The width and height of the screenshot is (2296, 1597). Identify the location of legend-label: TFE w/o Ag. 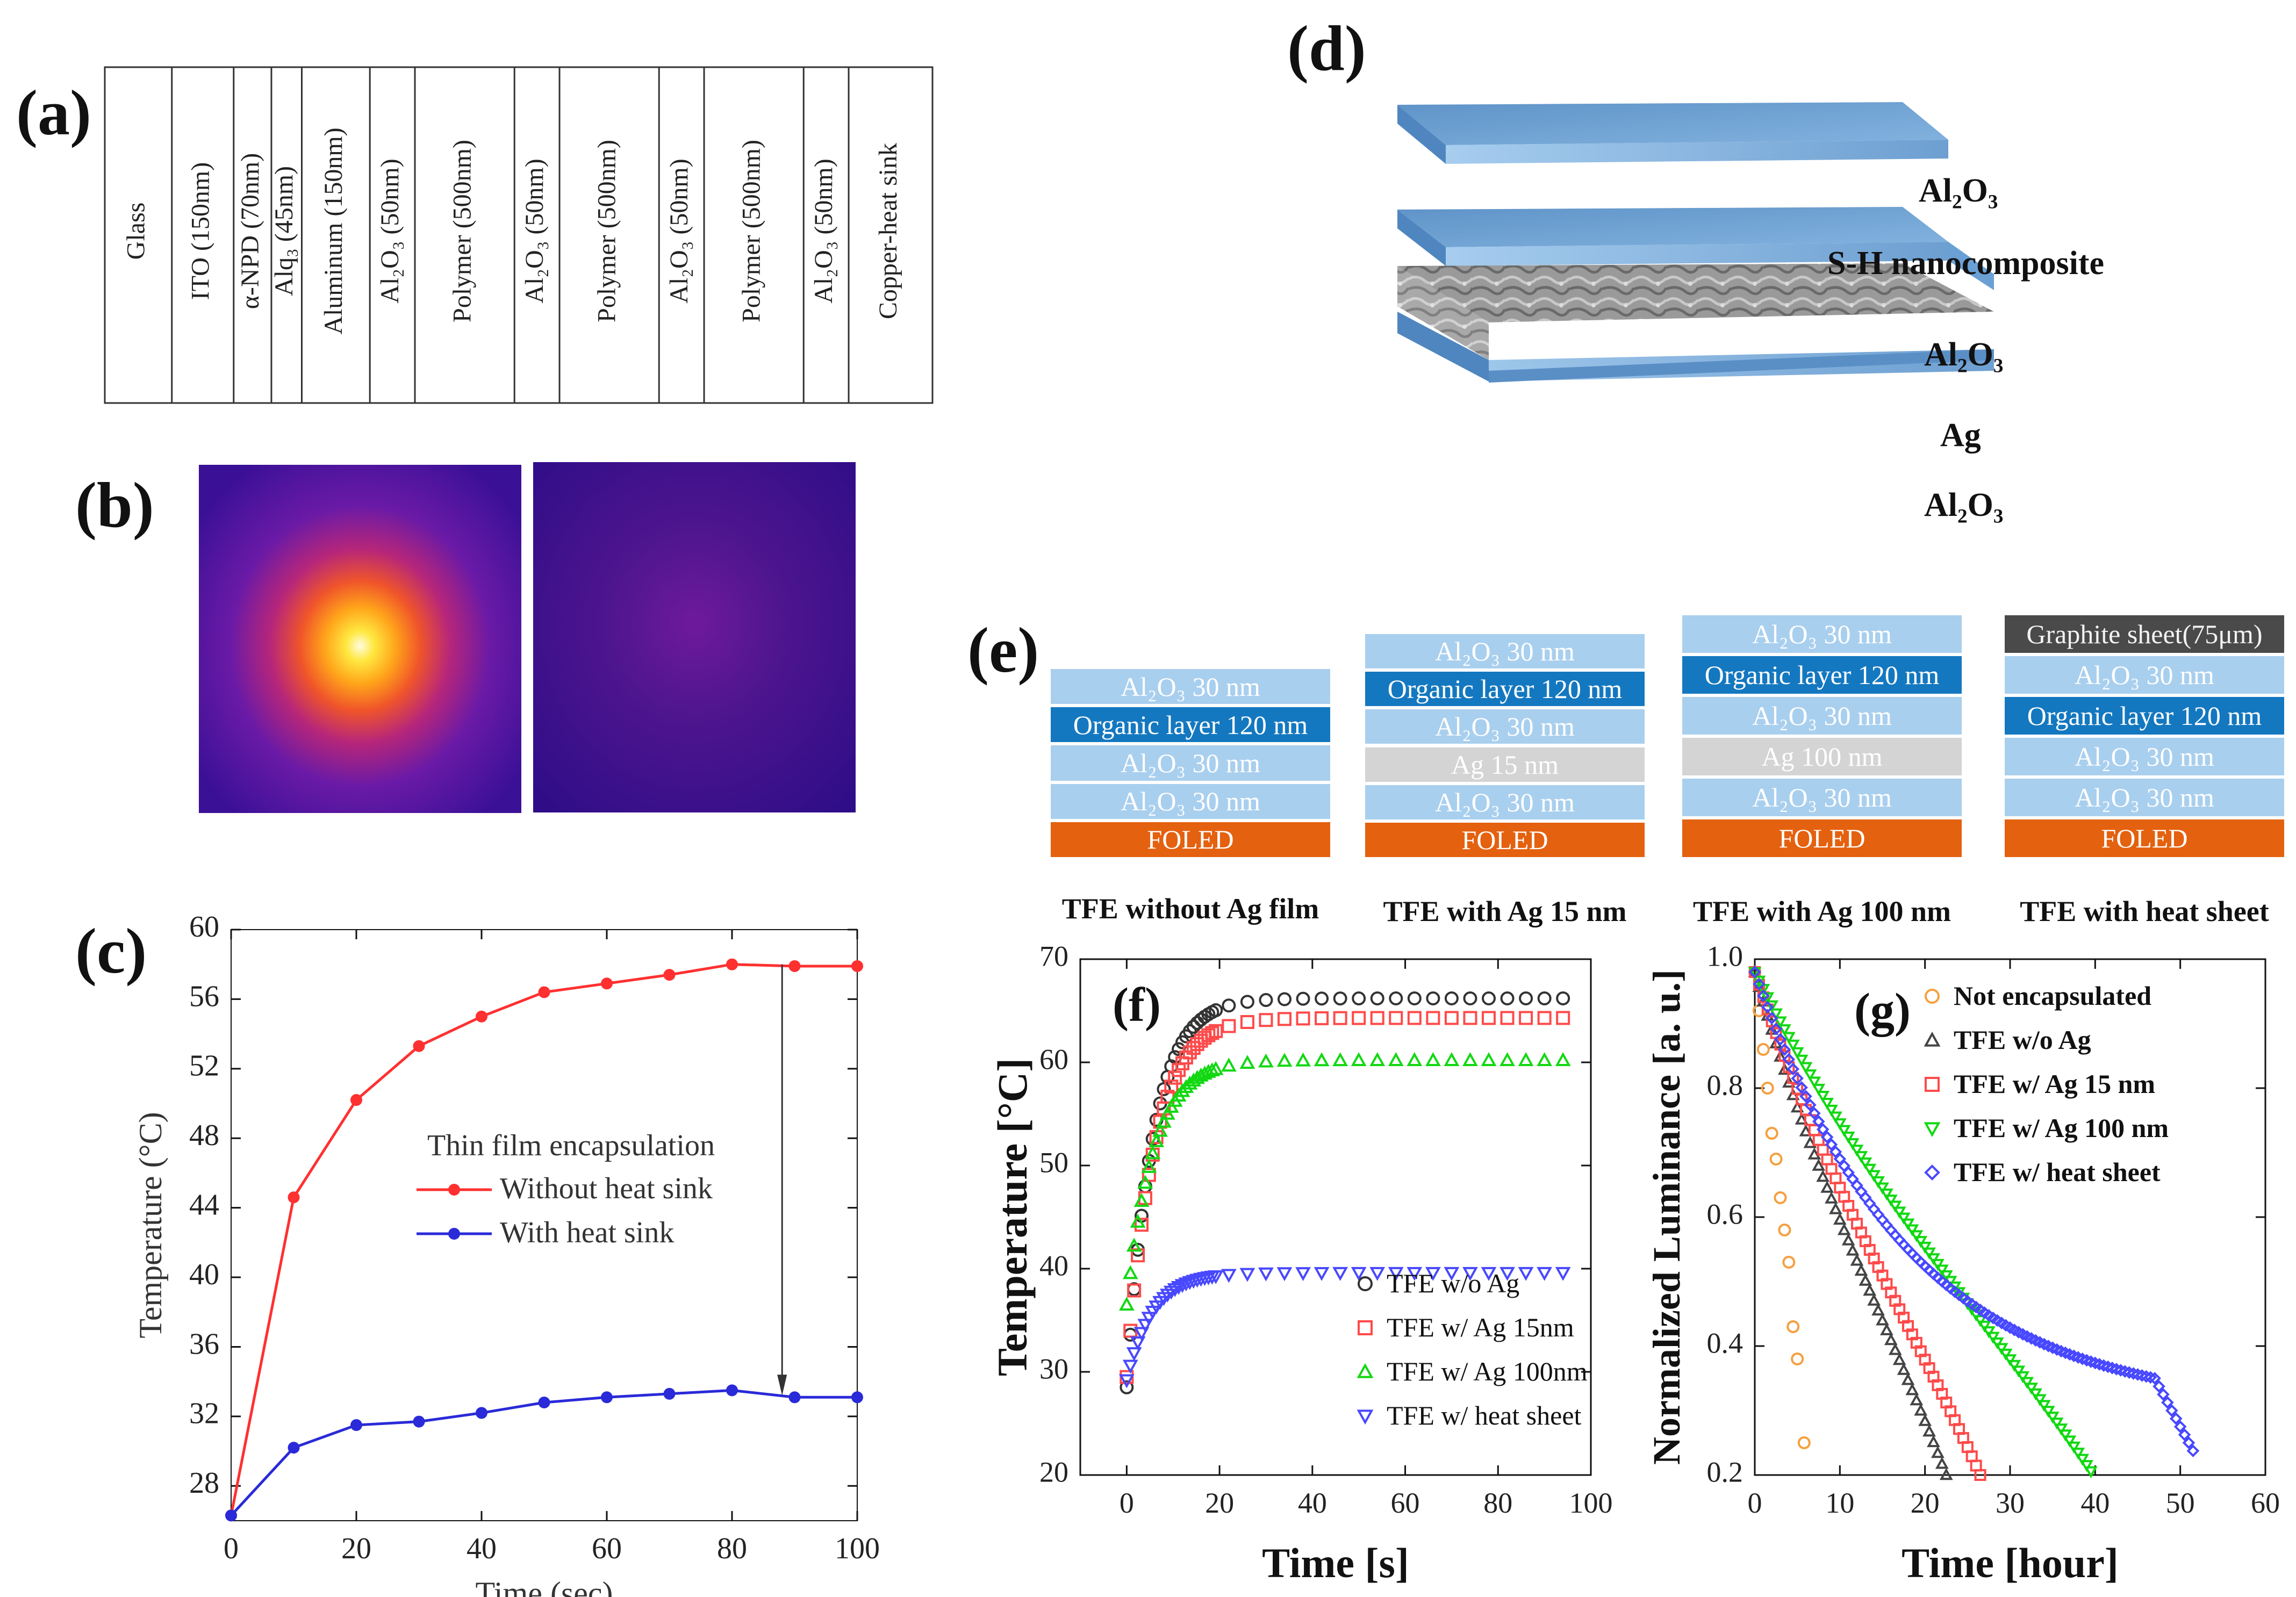
(2022, 1040).